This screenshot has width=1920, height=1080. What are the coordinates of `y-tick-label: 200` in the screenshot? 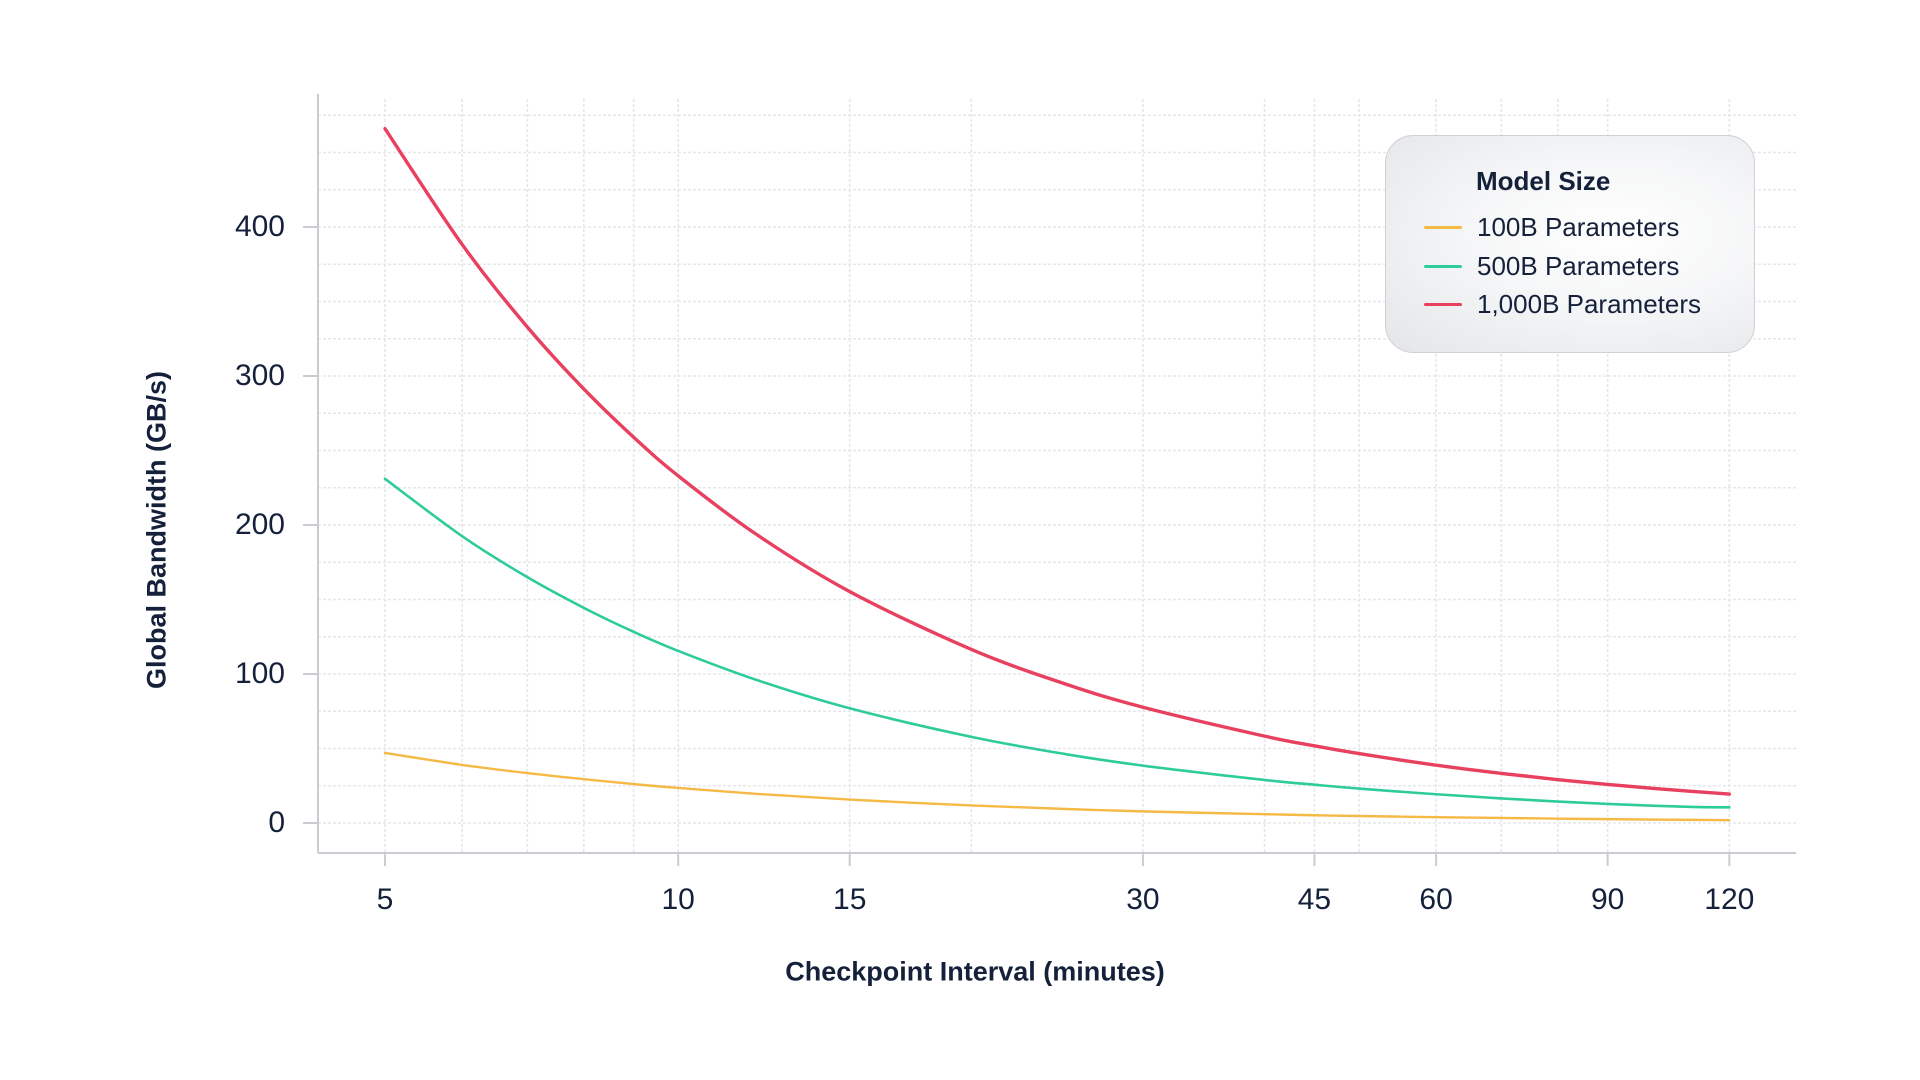 It's located at (259, 524).